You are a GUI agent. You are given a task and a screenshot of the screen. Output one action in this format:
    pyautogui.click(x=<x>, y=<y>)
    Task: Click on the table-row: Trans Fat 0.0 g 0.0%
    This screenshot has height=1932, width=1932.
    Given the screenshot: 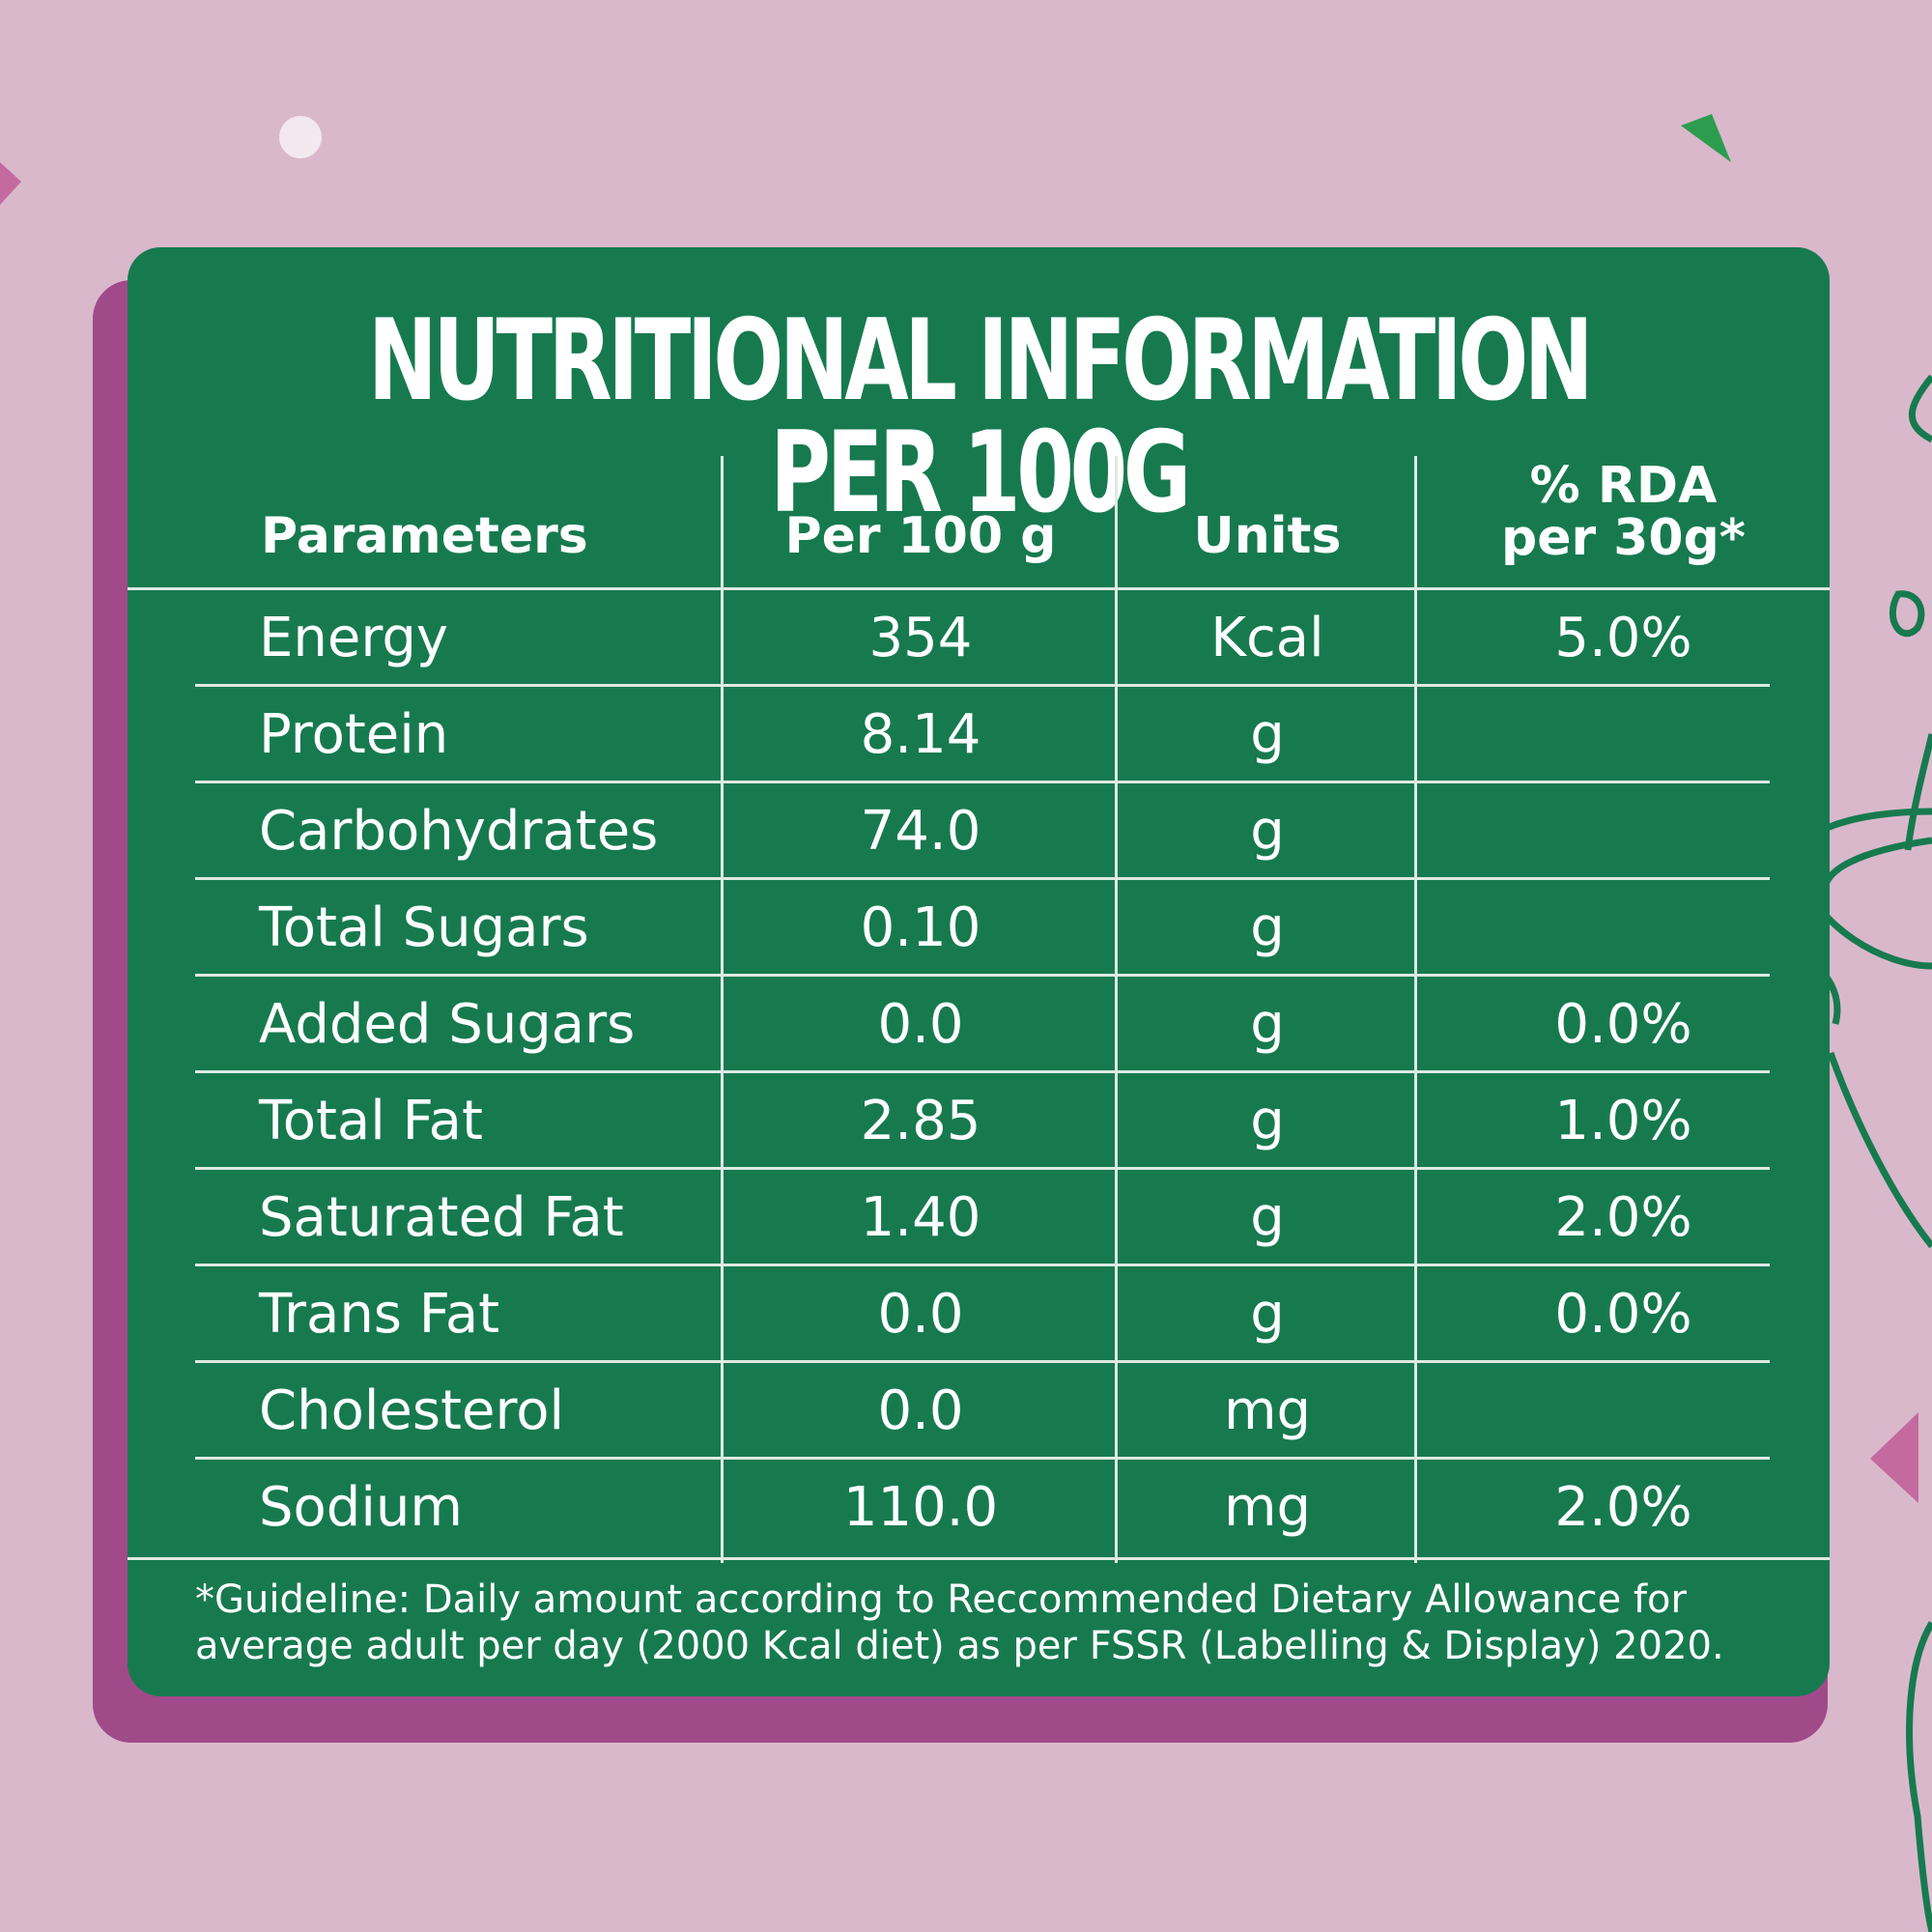 What is the action you would take?
    pyautogui.click(x=979, y=1314)
    